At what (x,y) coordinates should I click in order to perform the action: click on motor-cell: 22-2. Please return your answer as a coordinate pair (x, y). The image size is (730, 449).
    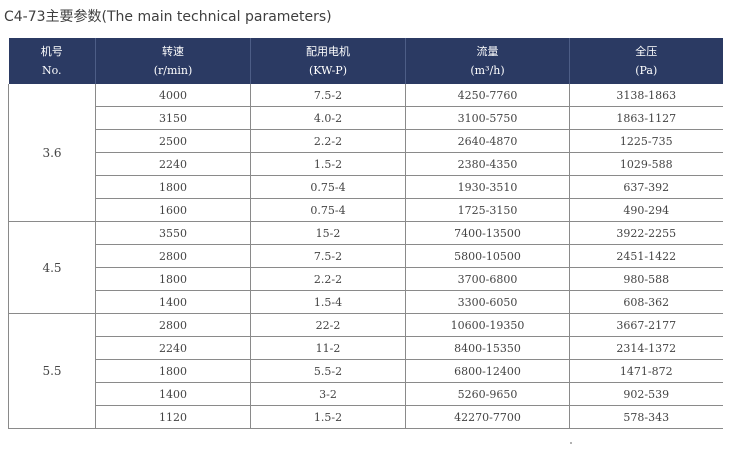
    Looking at the image, I should click on (328, 325).